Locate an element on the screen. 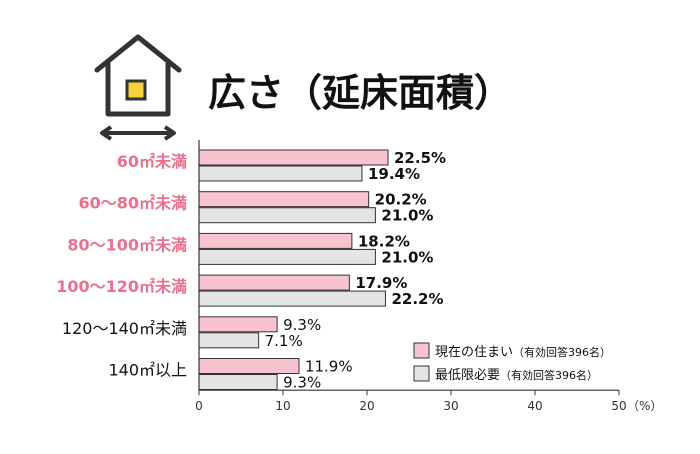 The height and width of the screenshot is (454, 700). data-label-minimum: 9.3% is located at coordinates (302, 383).